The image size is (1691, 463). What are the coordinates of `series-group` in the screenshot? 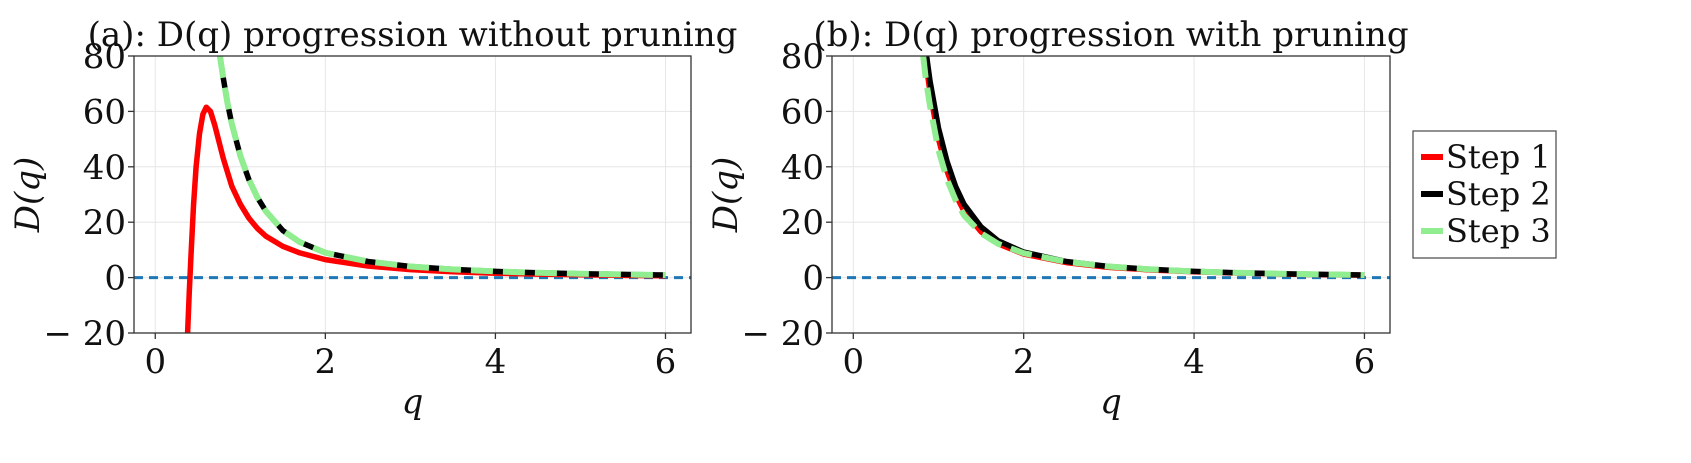 It's located at (1142, 167).